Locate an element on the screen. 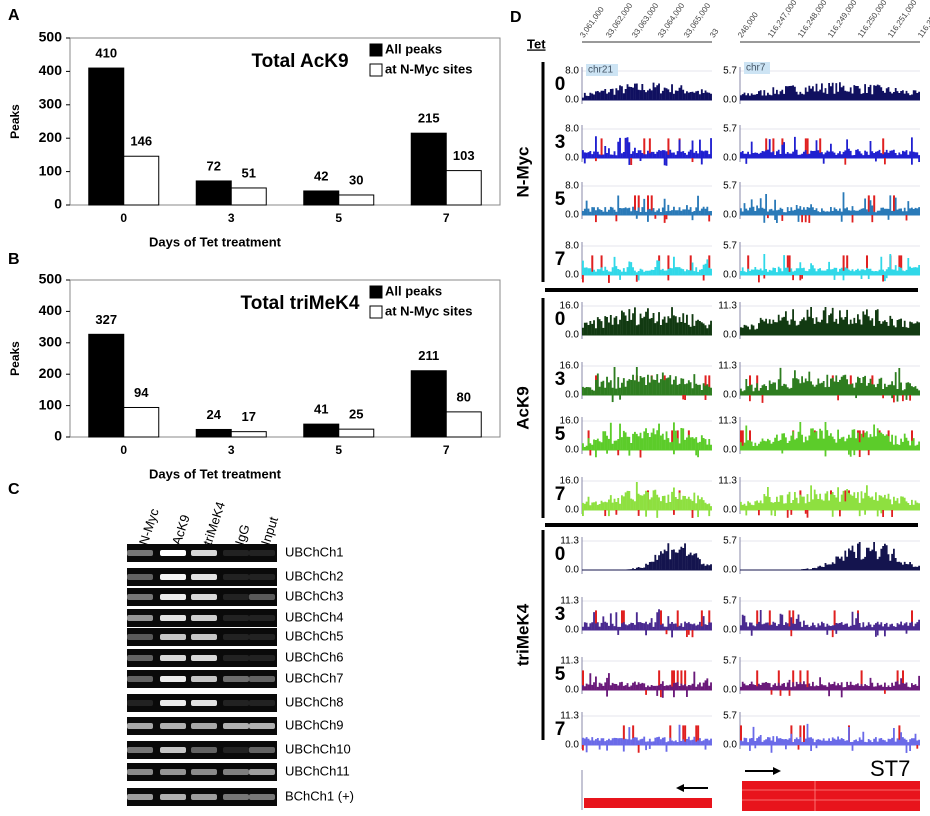  value-label: 41 is located at coordinates (321, 409).